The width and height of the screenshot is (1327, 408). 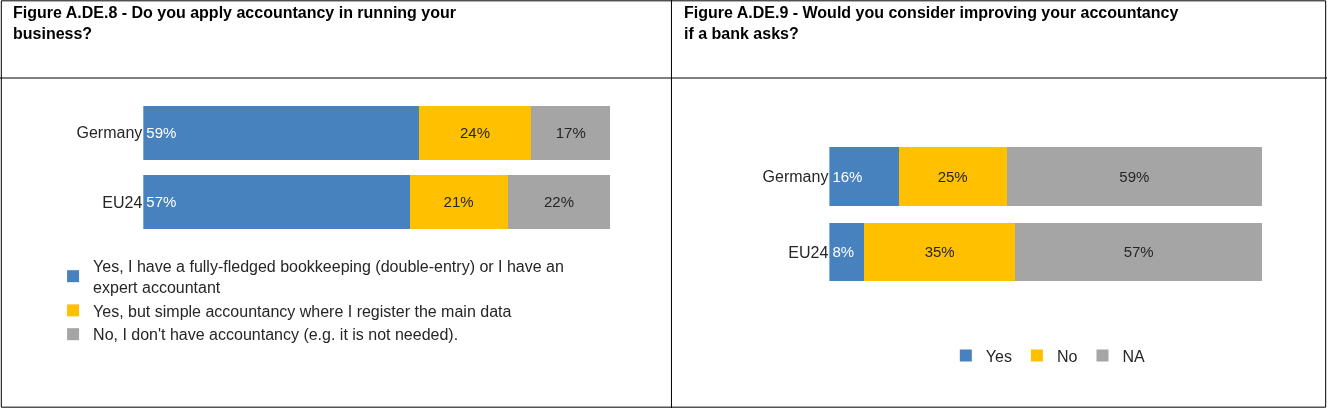 I want to click on chart-title: Figure A.DE.9 - Would you consider improving your accountancy if a bank asks?, so click(x=931, y=23).